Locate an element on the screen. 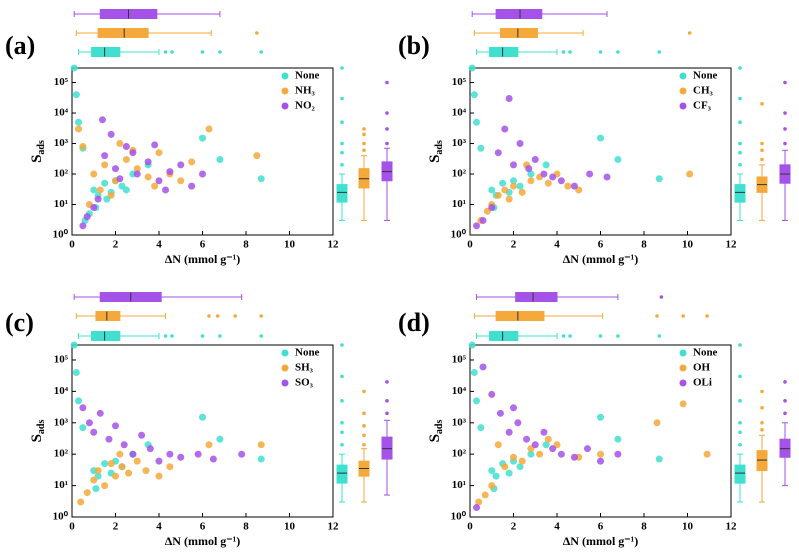 The width and height of the screenshot is (799, 552). x-tick-label: 6 is located at coordinates (203, 245).